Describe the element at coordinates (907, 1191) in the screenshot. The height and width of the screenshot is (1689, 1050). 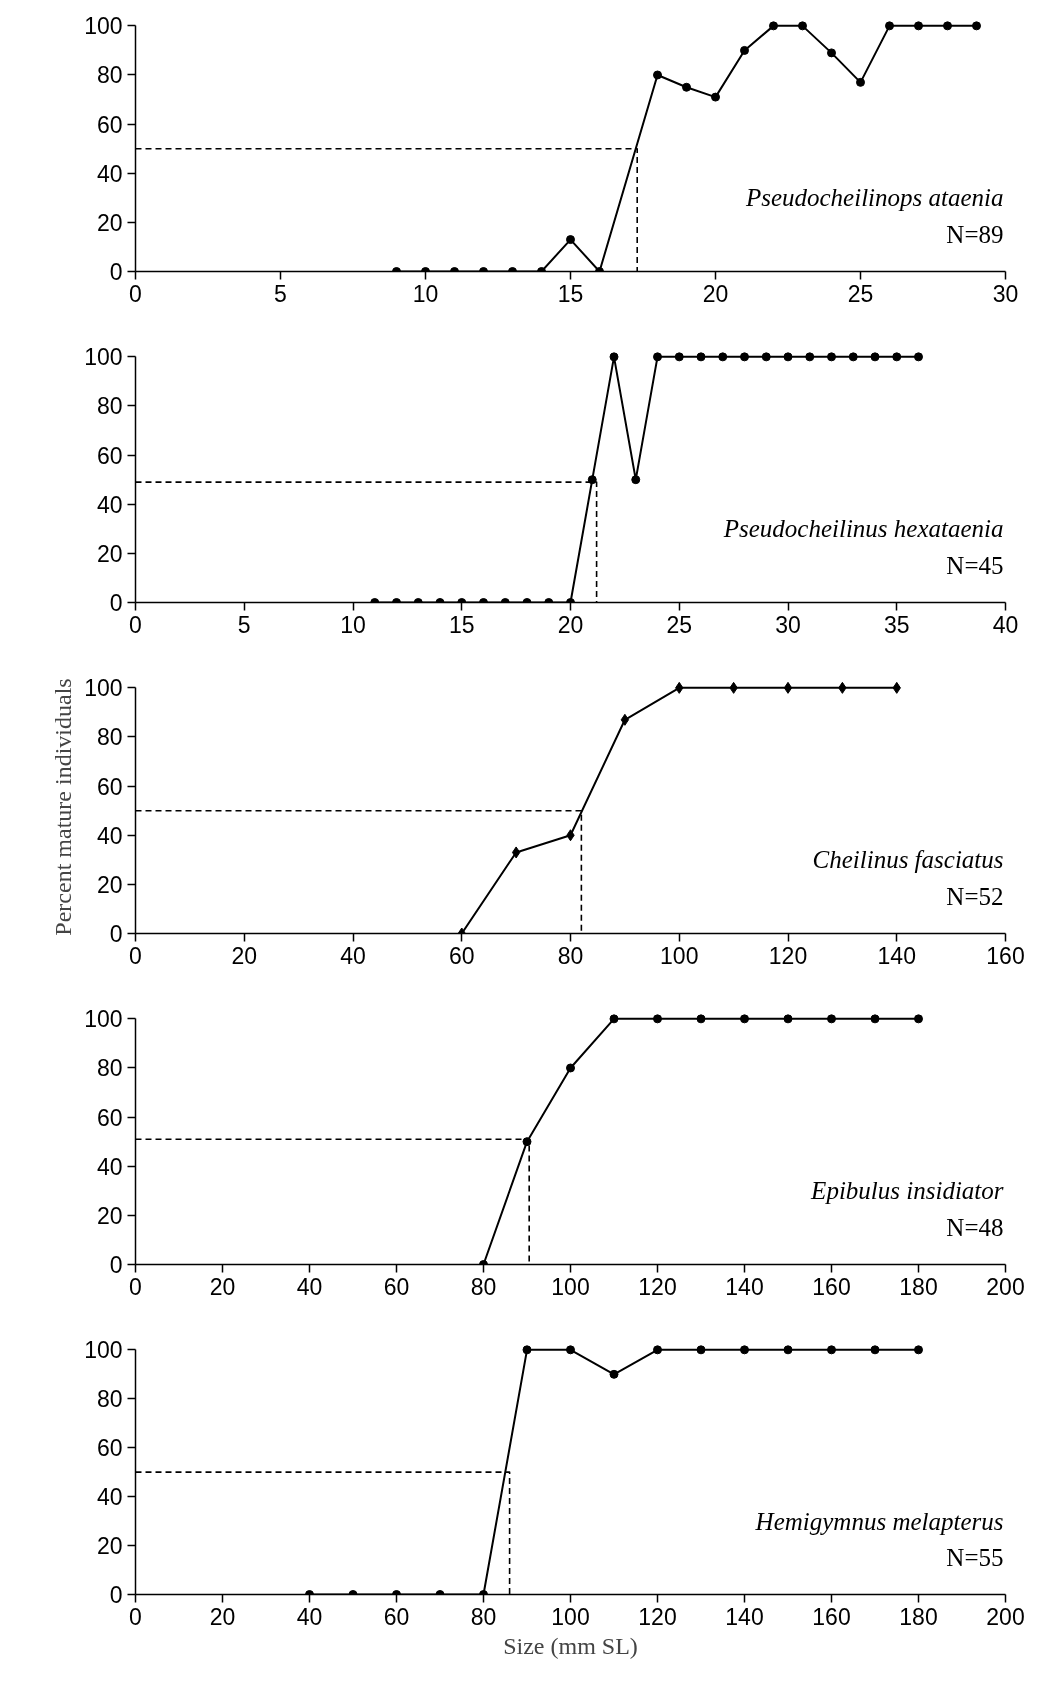
I see `annotation: Epibulus insidiator` at that location.